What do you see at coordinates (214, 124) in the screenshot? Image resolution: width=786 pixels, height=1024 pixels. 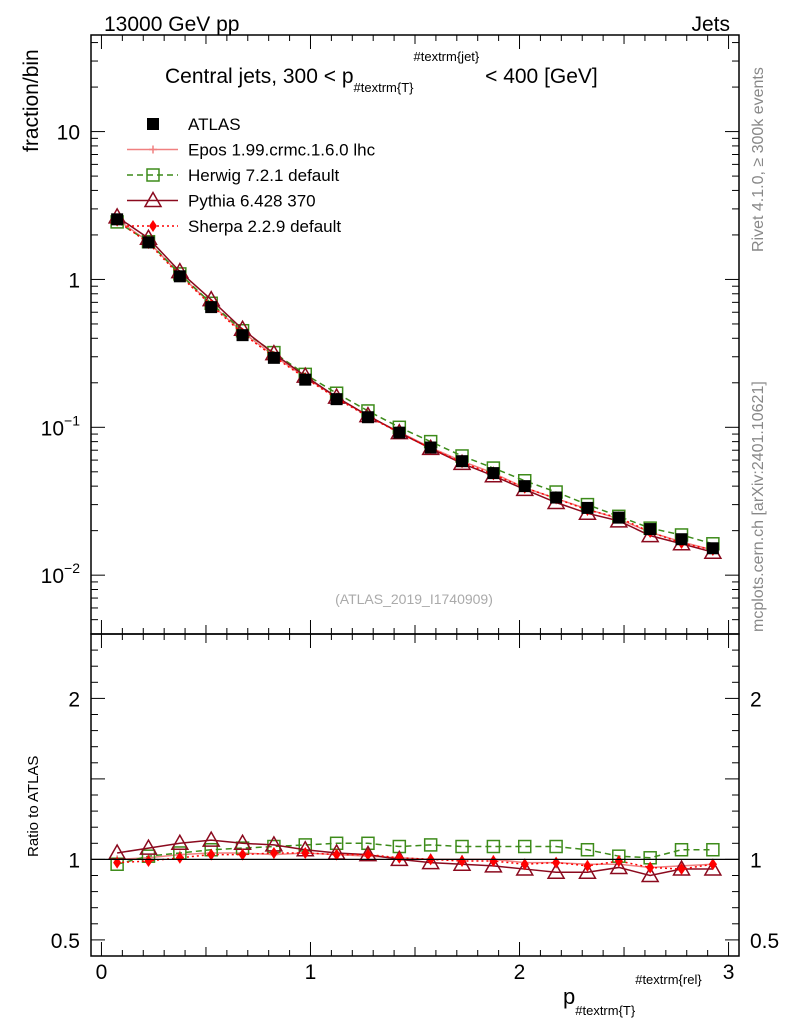 I see `legend-label-atlas: ATLAS` at bounding box center [214, 124].